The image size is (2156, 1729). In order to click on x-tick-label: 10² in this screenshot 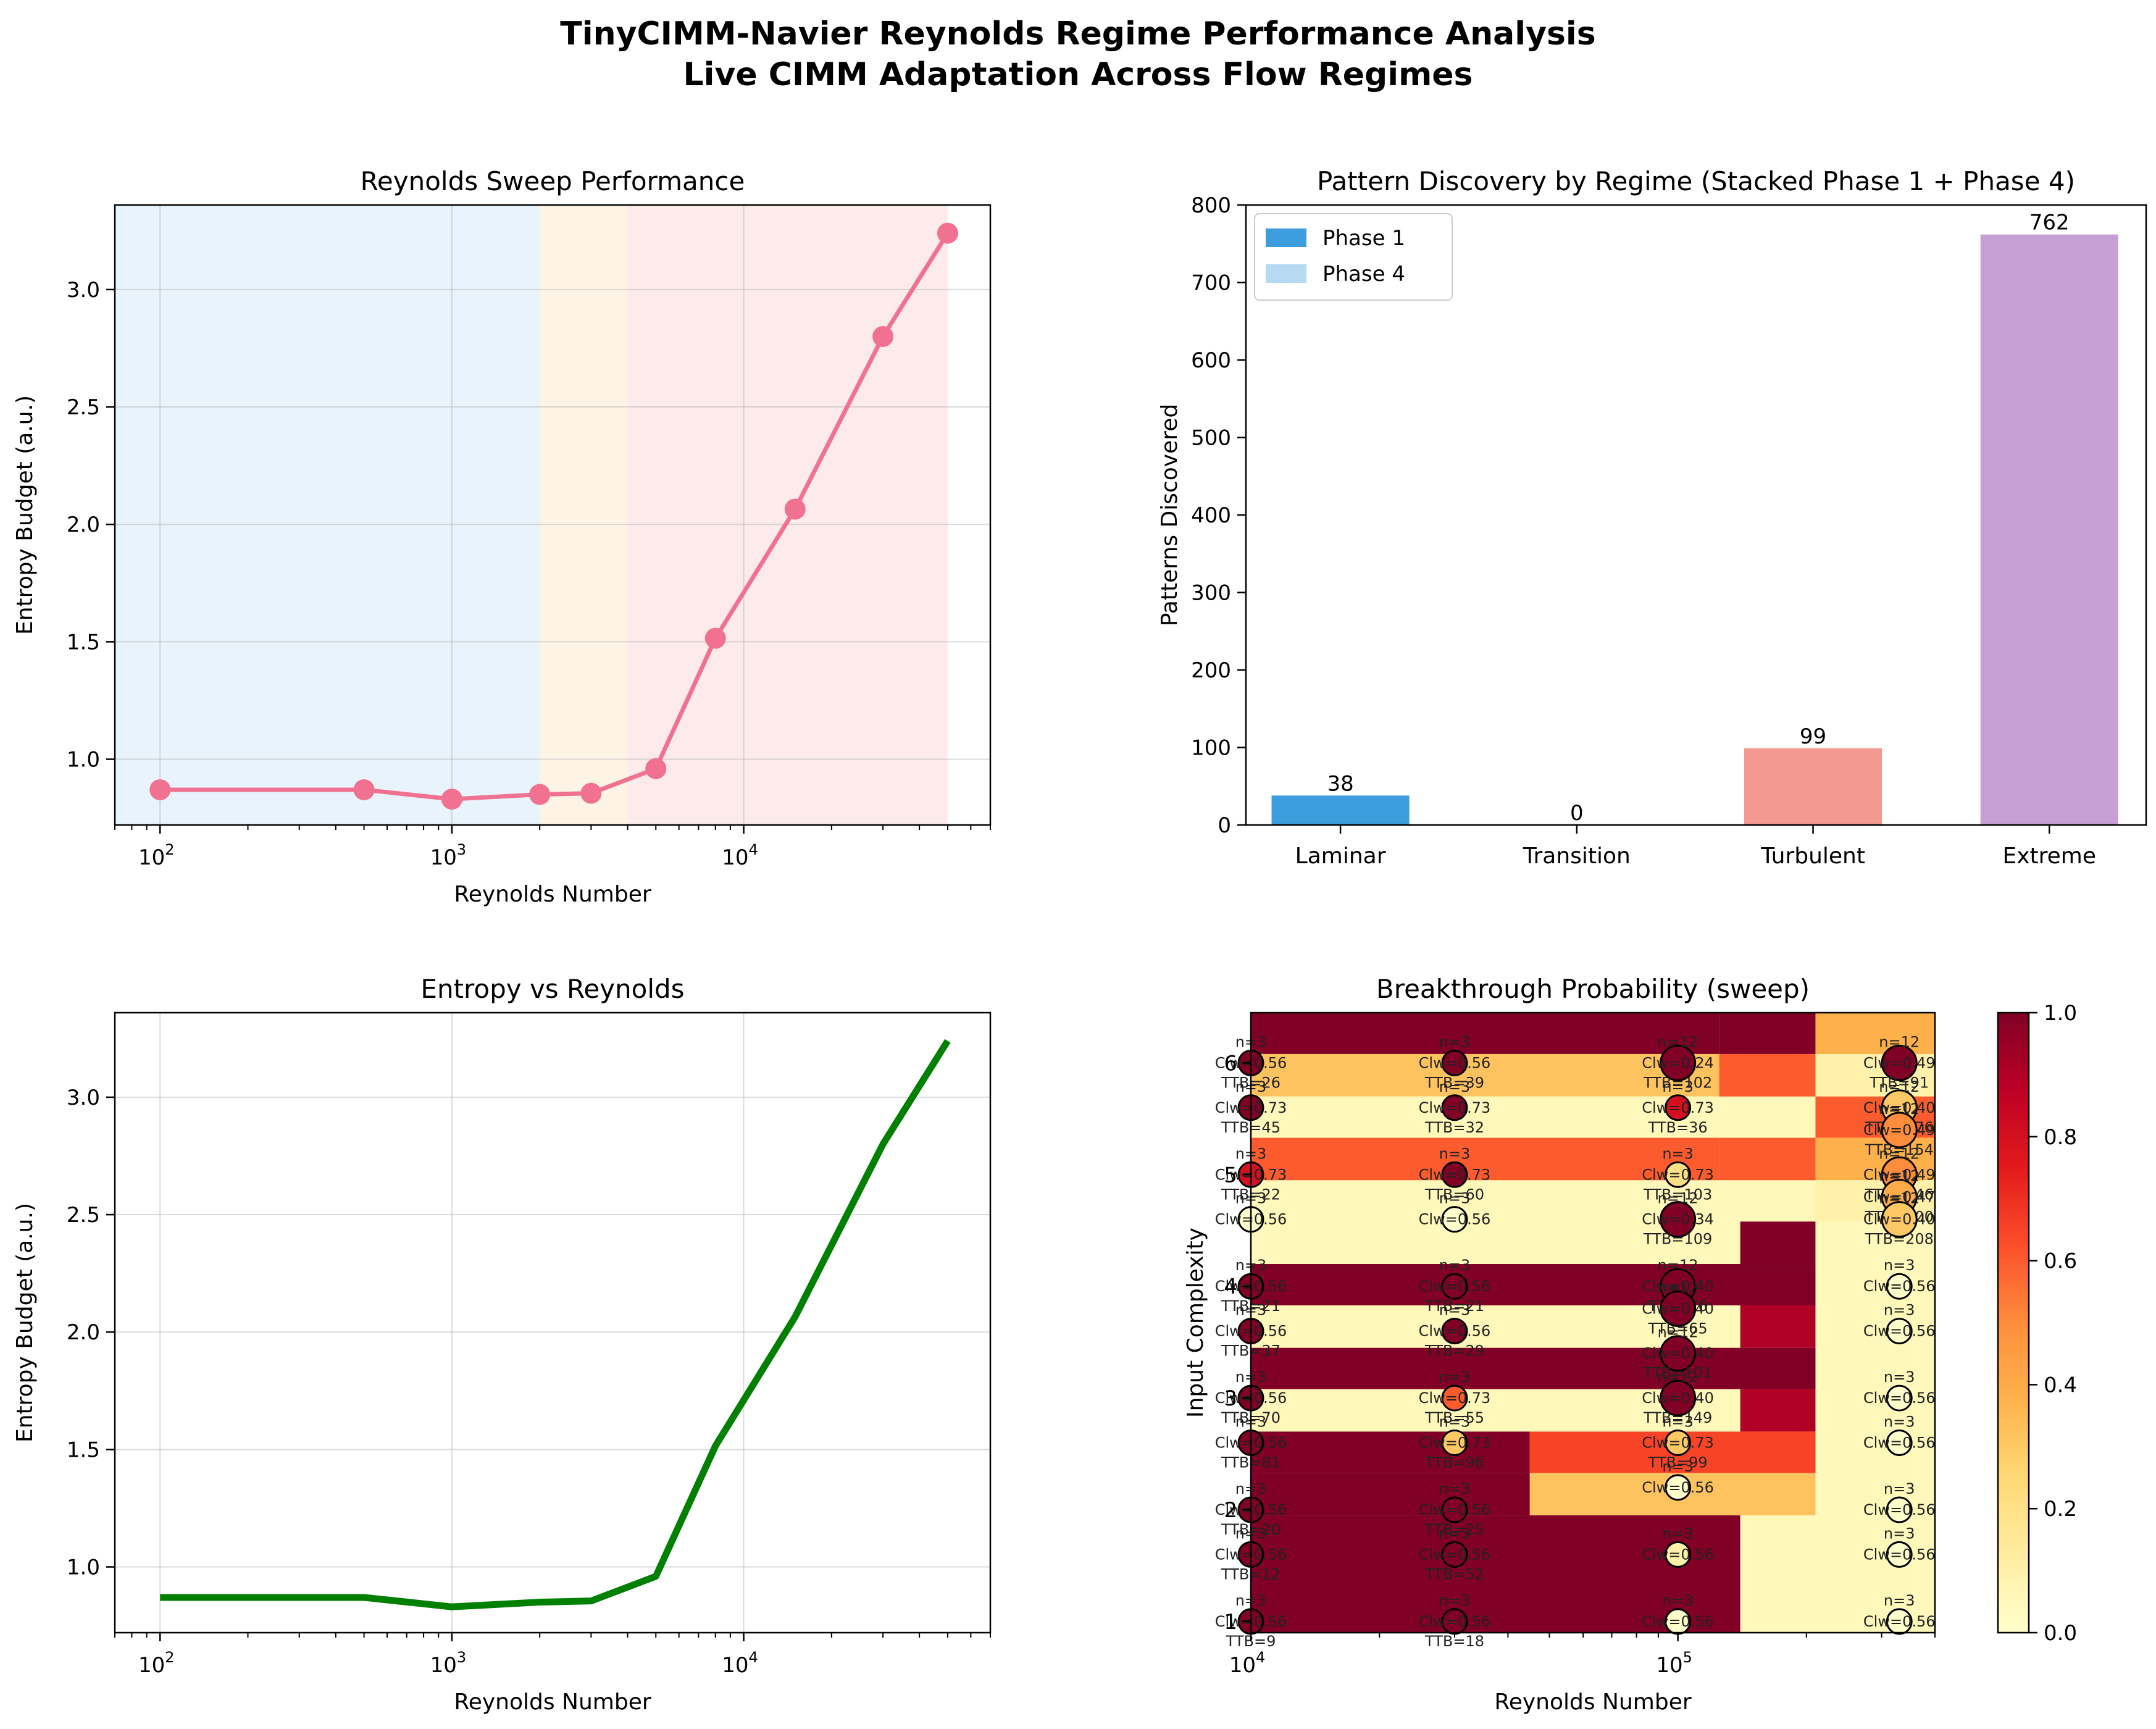, I will do `click(156, 855)`.